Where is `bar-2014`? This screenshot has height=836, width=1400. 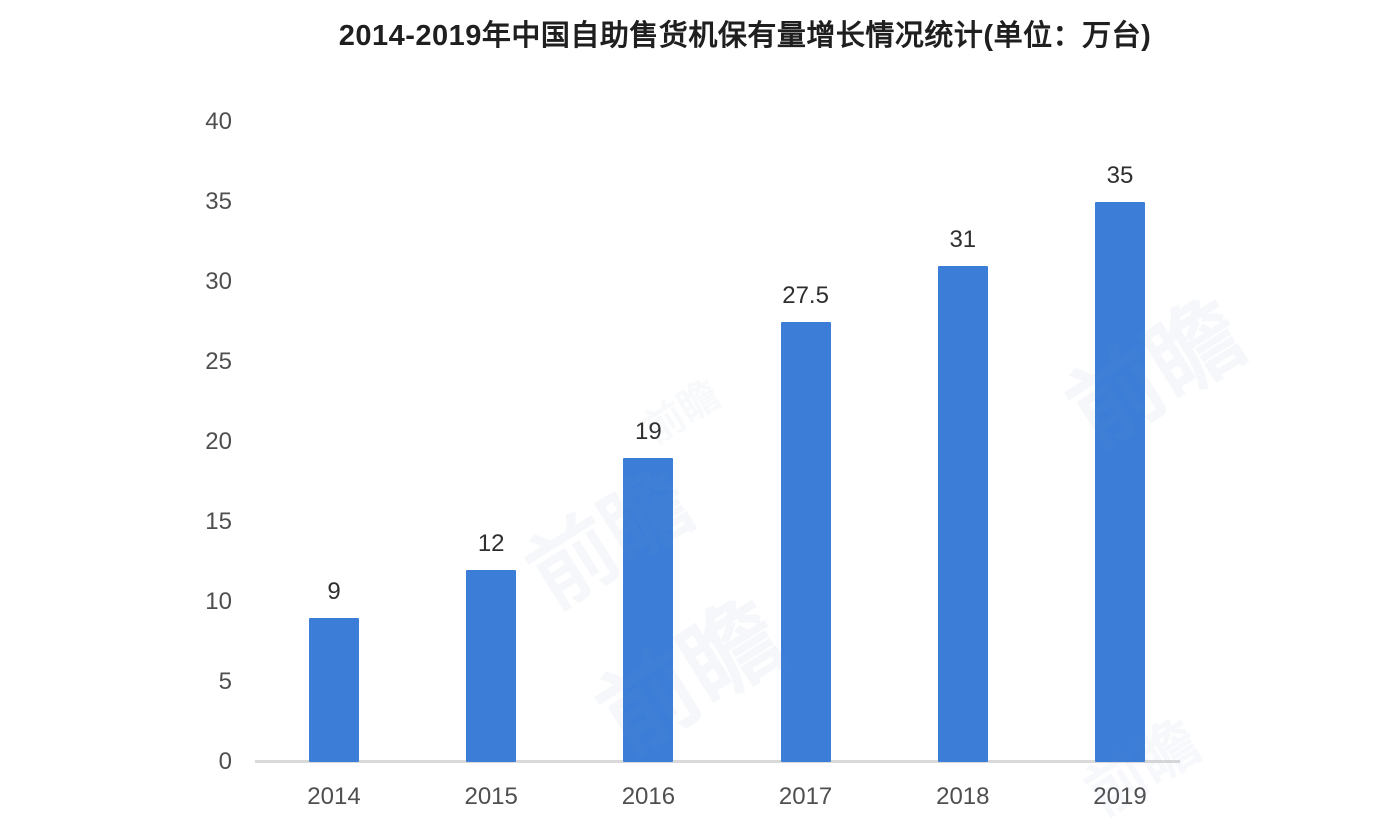 bar-2014 is located at coordinates (334, 690).